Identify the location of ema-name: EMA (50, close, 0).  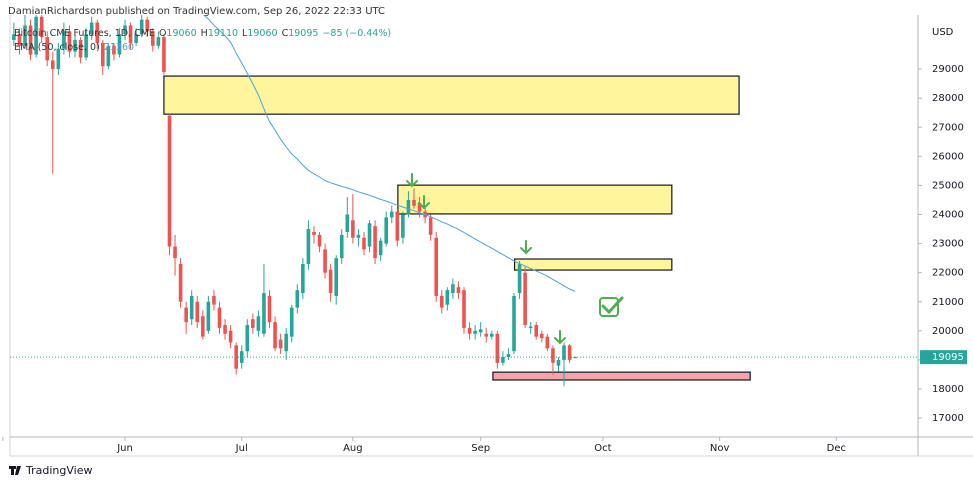
(57, 47).